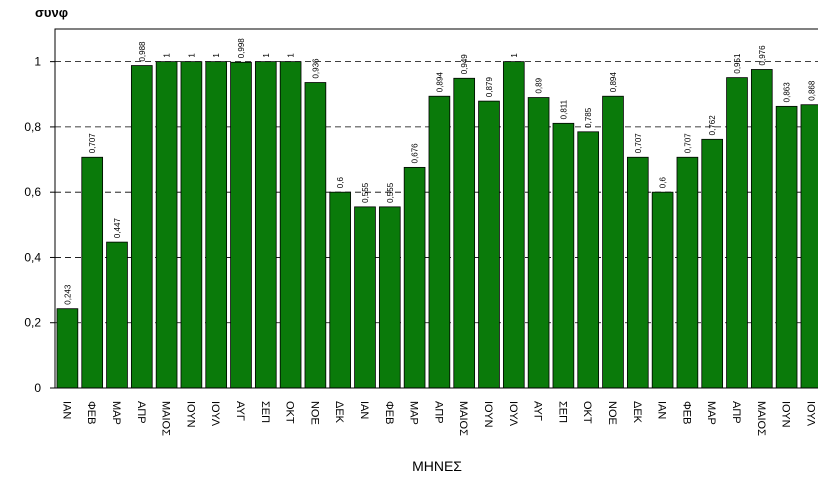  I want to click on x-axis-label: ΜΗΝΕΣ, so click(437, 466).